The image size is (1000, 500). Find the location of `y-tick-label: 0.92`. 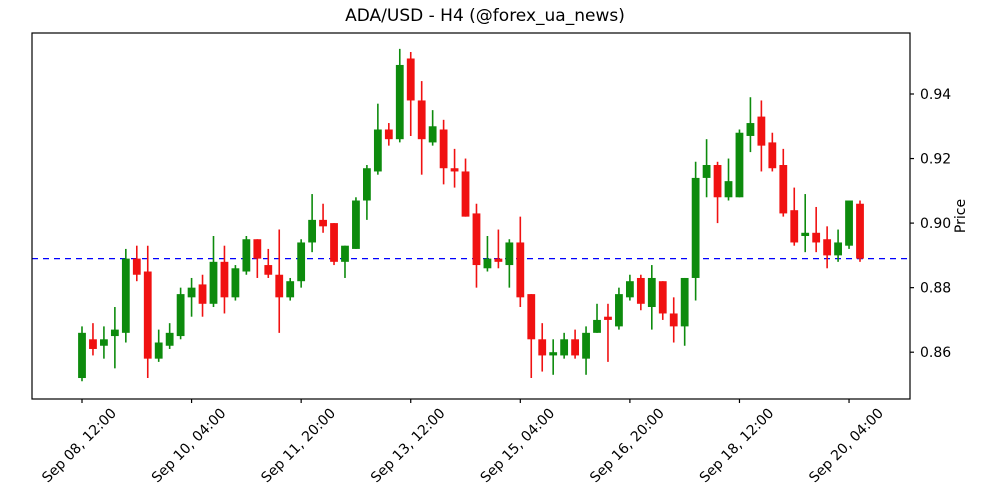

y-tick-label: 0.92 is located at coordinates (935, 160).